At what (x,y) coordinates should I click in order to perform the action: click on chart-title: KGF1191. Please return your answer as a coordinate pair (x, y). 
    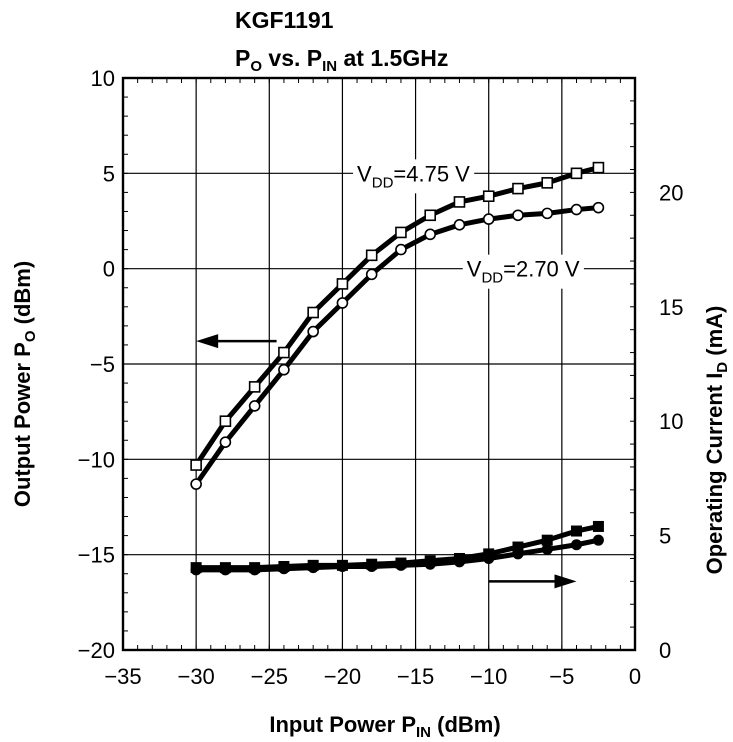
    Looking at the image, I should click on (284, 20).